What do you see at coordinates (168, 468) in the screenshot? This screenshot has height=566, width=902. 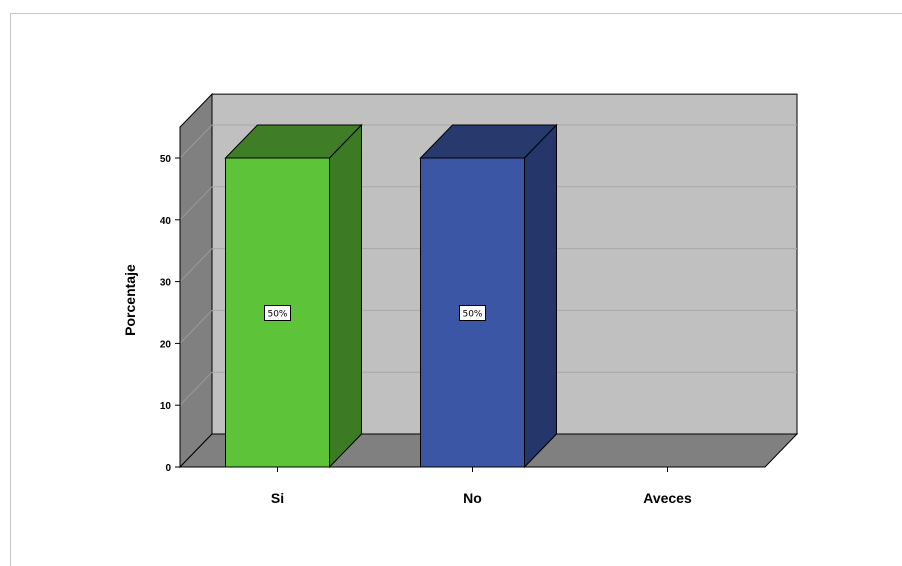 I see `y-tick-label: 0` at bounding box center [168, 468].